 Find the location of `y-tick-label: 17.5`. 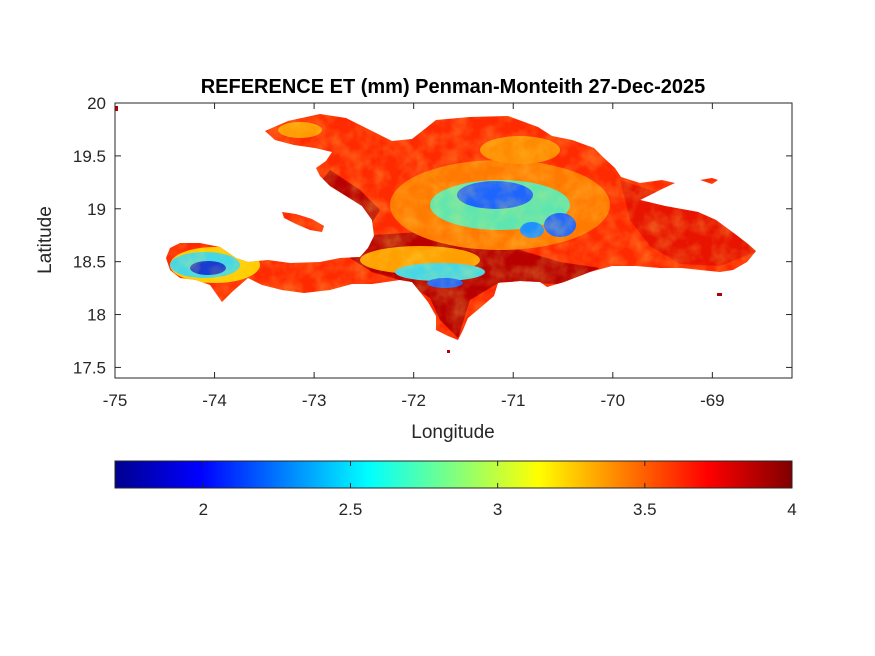

y-tick-label: 17.5 is located at coordinates (89, 367).